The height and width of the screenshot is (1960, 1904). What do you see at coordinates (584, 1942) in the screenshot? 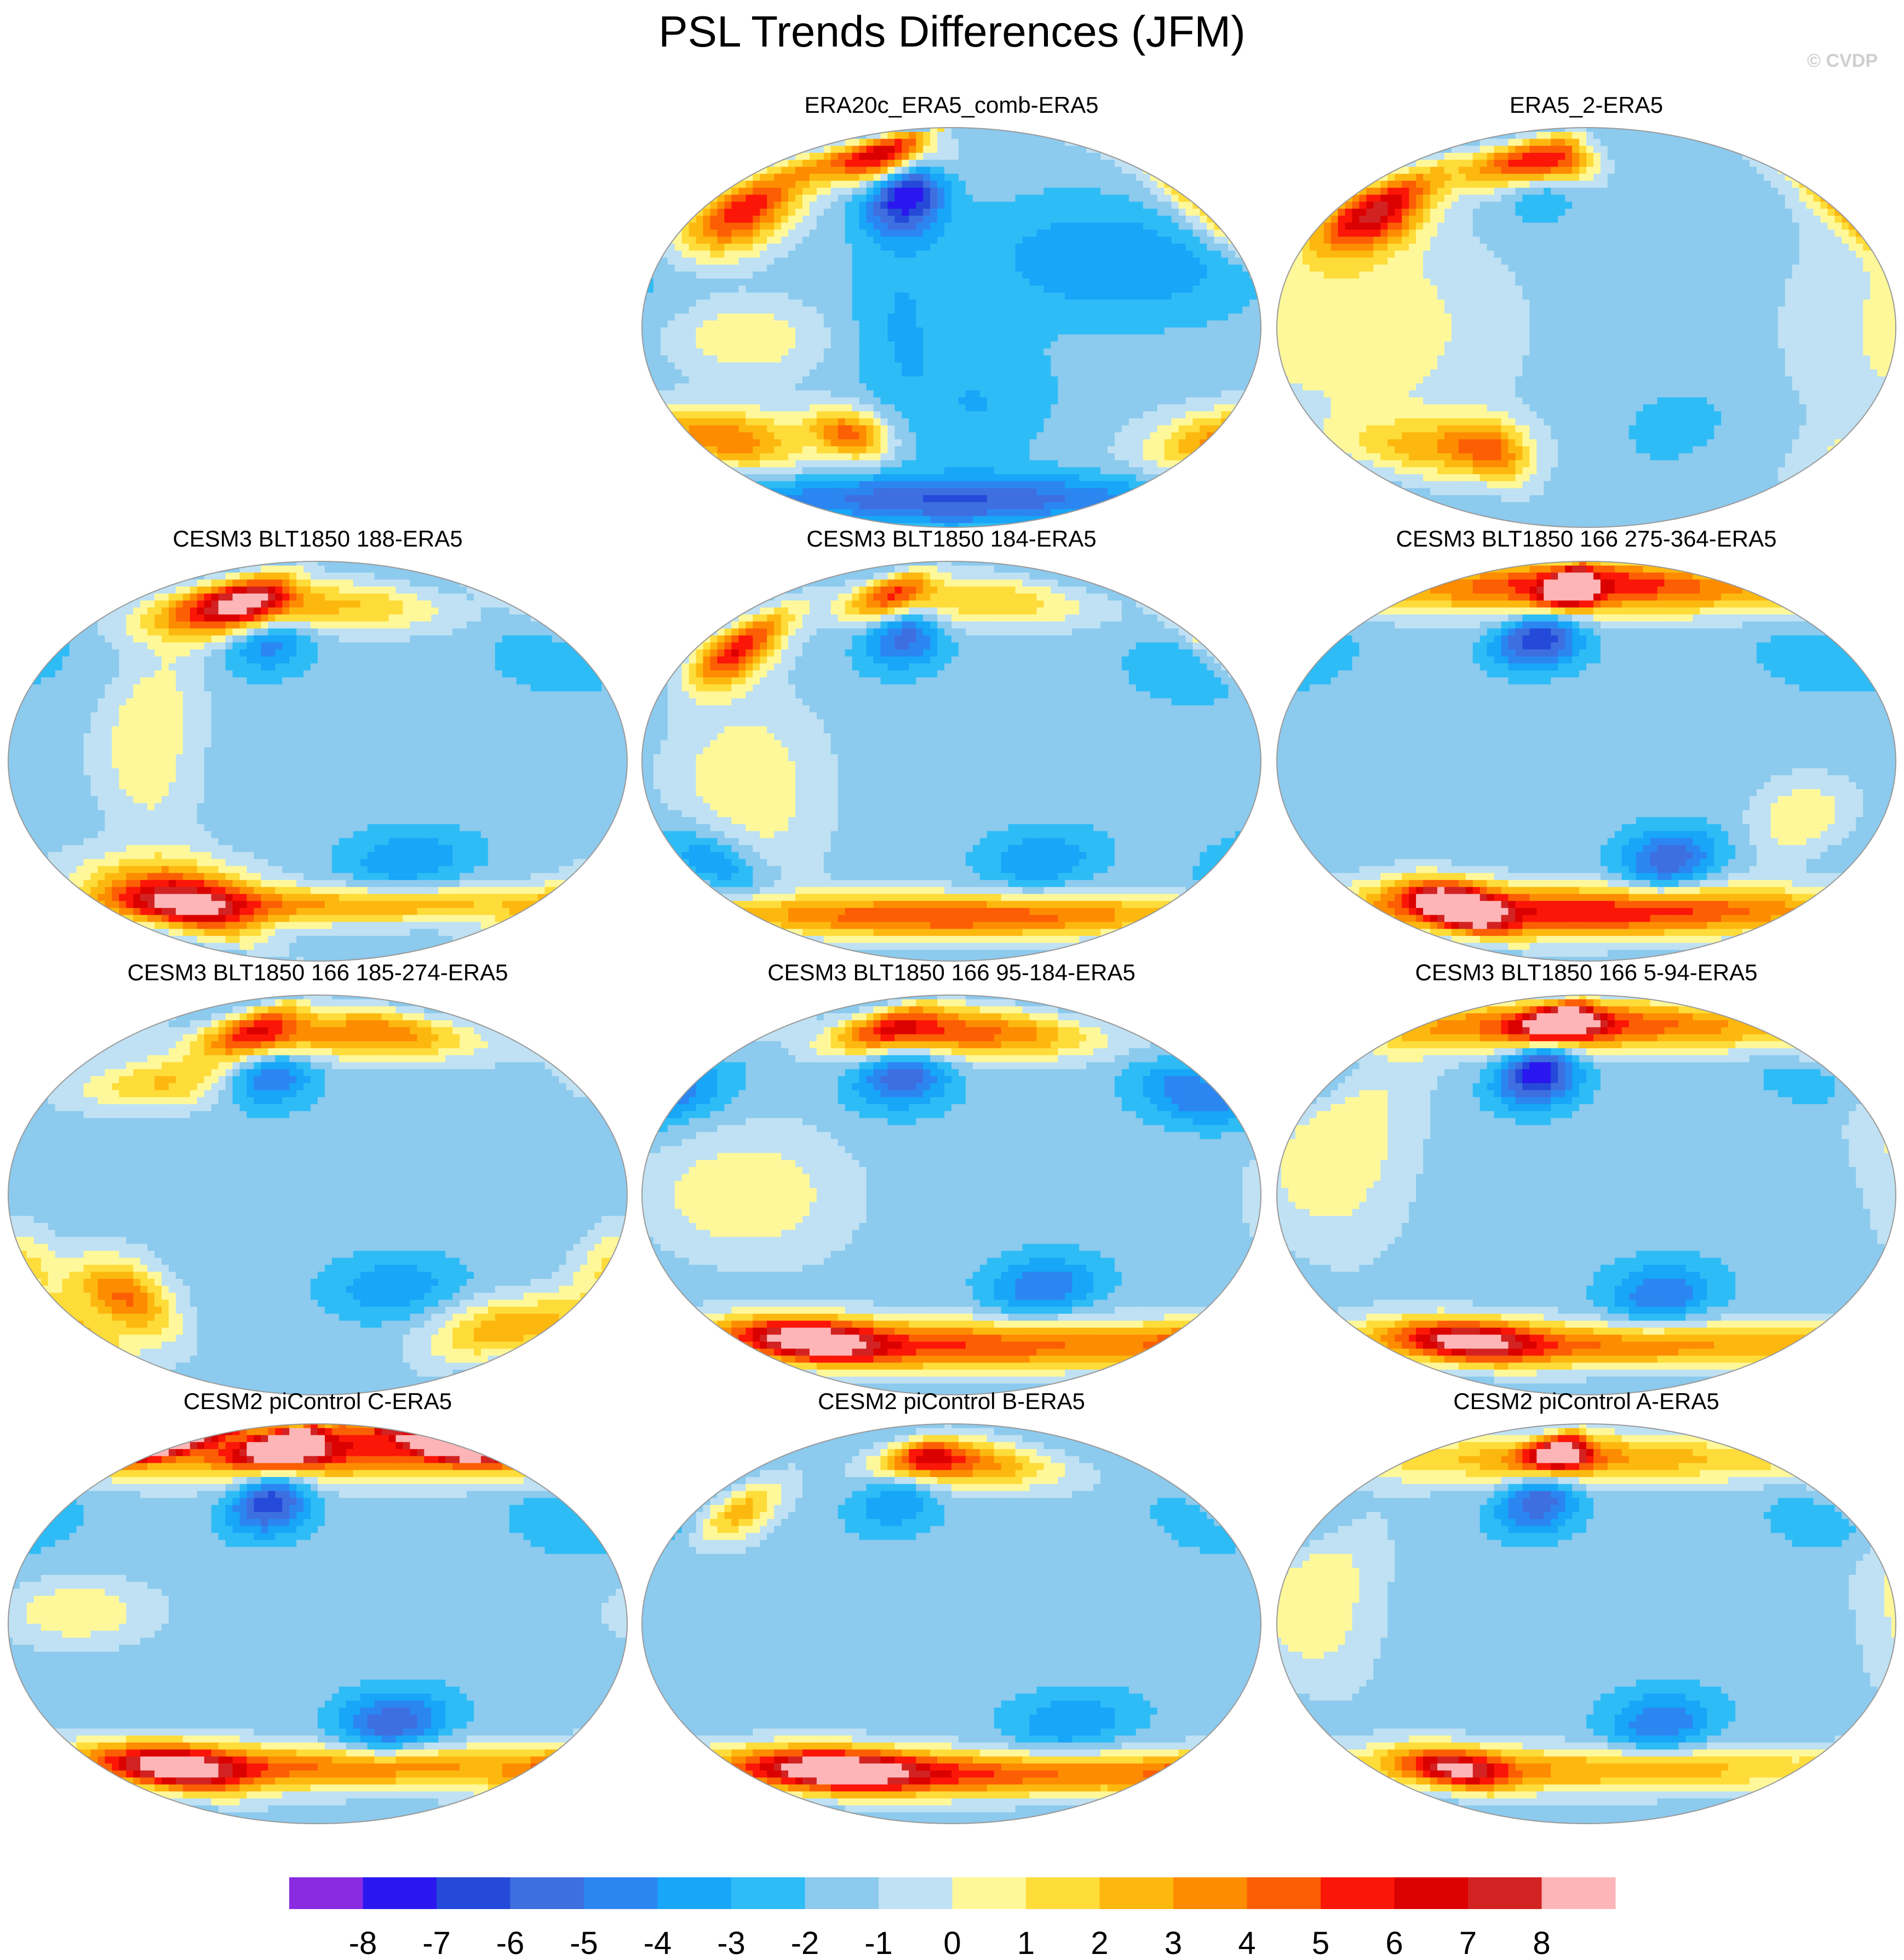
I see `colorbar-tick-label: -5` at bounding box center [584, 1942].